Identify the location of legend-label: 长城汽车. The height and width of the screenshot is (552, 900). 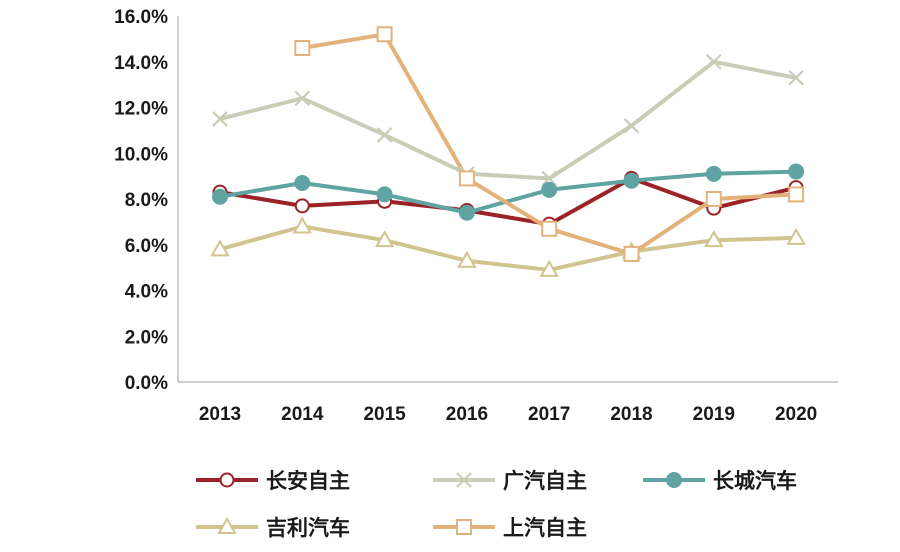
(755, 481).